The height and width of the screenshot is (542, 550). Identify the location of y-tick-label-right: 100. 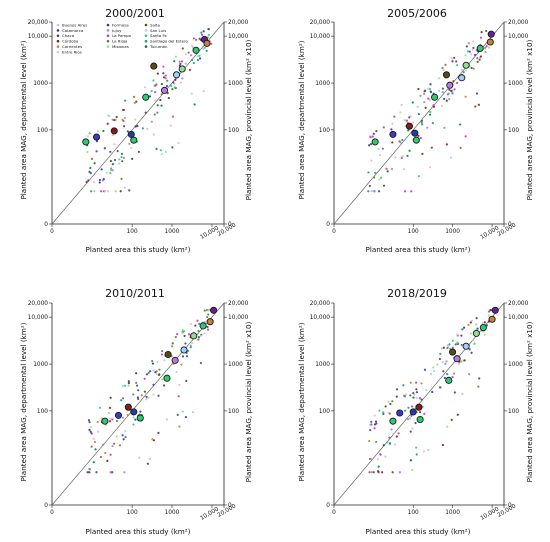
(233, 131).